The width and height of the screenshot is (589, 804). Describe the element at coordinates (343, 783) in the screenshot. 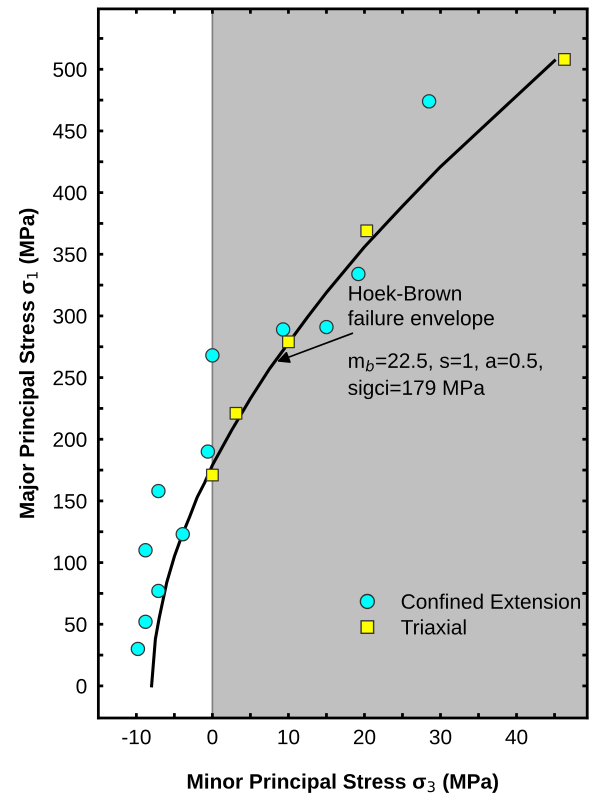

I see `x-axis-title: Minor Principal Stress σ$_{3}$ (MPa)` at that location.